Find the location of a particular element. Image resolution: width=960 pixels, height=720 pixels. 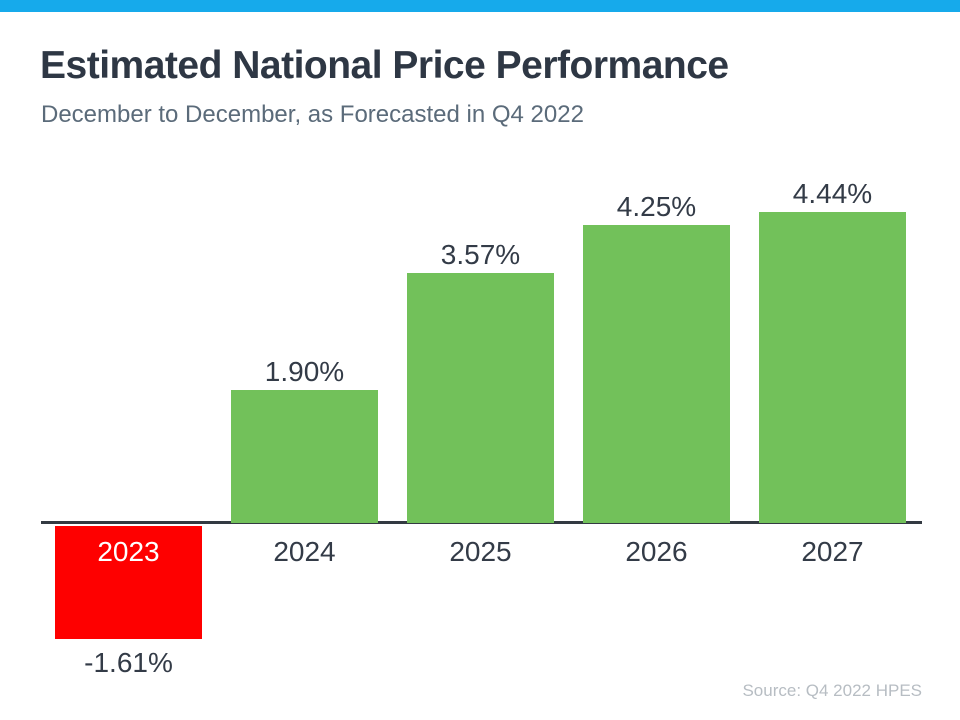

bar-2026 is located at coordinates (656, 374).